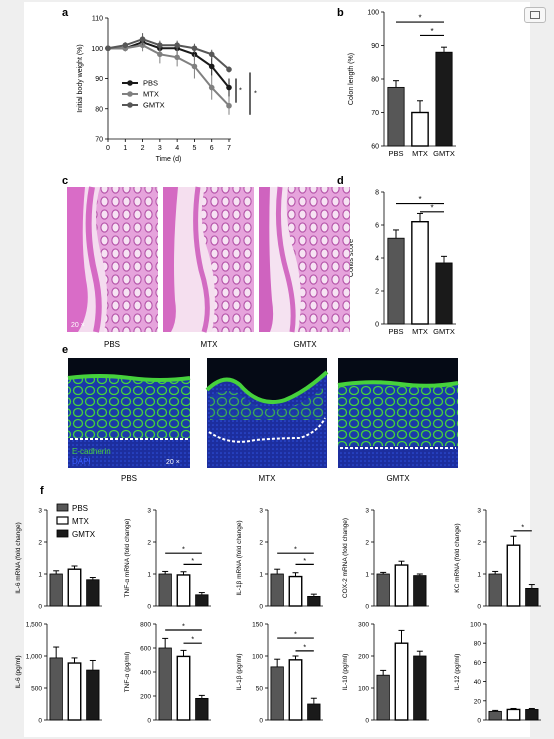 The height and width of the screenshot is (739, 554). I want to click on if-legend-ecadherin: E-cadherin, so click(91, 451).